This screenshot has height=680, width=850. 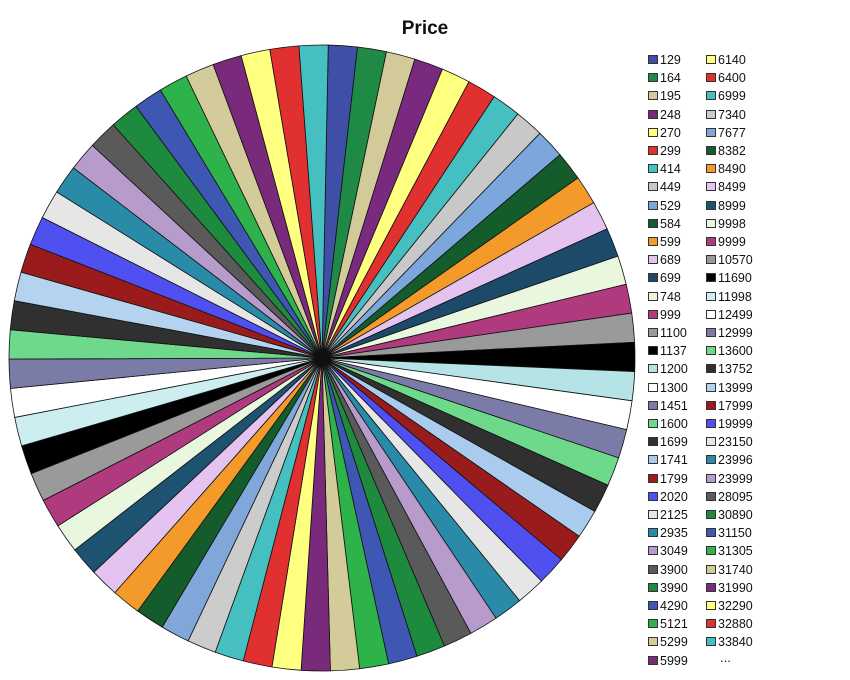 I want to click on legend-label: 2020, so click(x=674, y=496).